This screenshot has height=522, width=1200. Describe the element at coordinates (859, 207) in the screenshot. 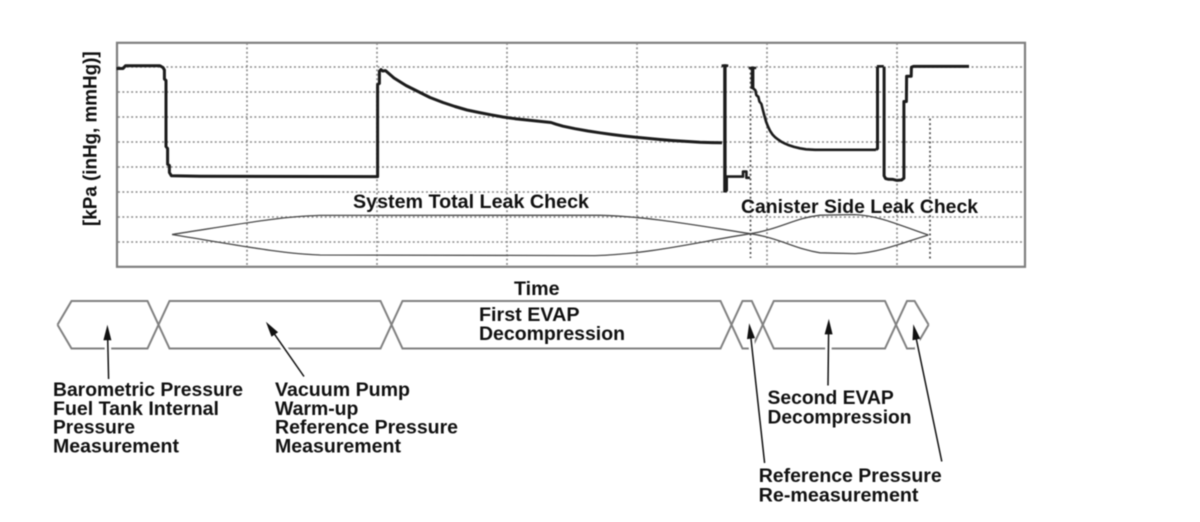

I see `svg-text: Canister Side Leak Check` at that location.